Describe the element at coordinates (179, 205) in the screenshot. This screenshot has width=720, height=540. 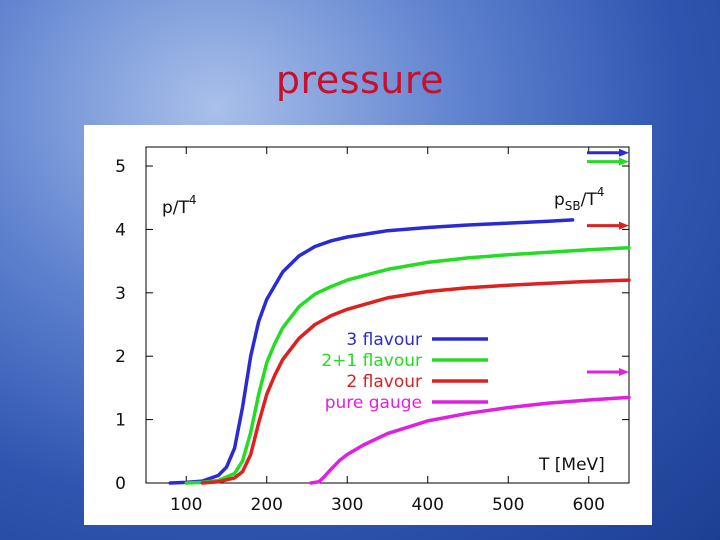
I see `y-axis-label: p/T4` at that location.